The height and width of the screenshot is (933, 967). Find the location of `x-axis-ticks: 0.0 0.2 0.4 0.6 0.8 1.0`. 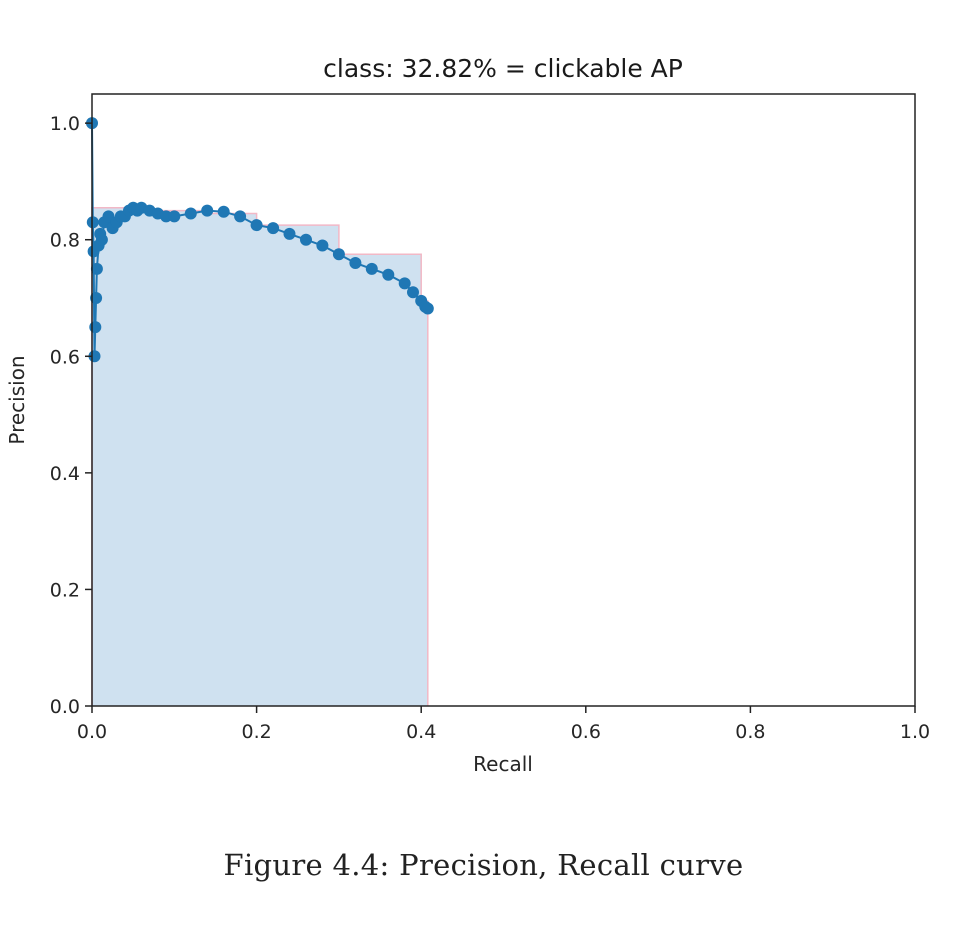

x-axis-ticks: 0.0 0.2 0.4 0.6 0.8 1.0 is located at coordinates (503, 724).